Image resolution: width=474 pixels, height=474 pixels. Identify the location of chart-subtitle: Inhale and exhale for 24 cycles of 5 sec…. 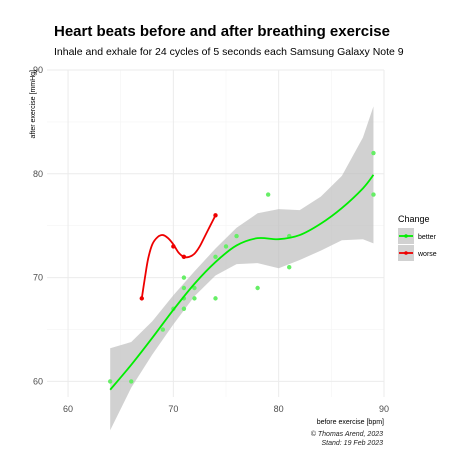
(229, 52).